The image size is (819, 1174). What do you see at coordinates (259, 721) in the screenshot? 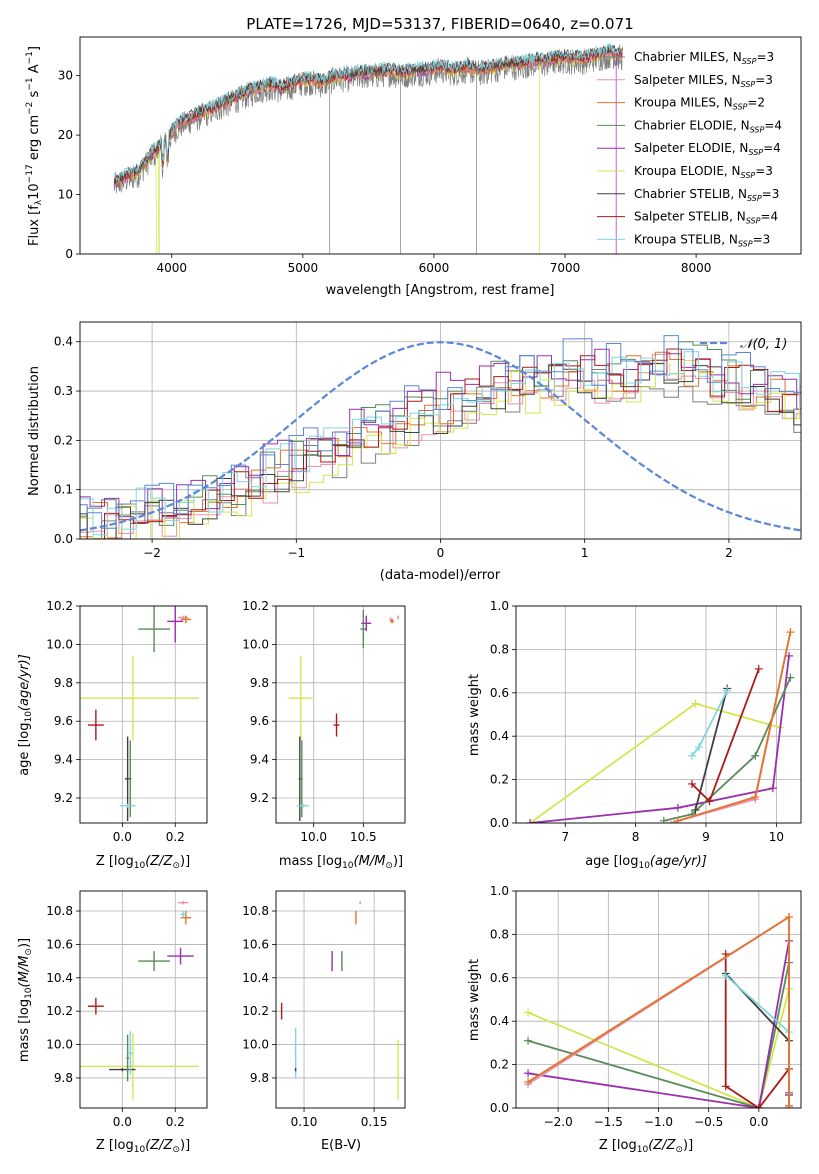
I see `y-tick-label: 9.6` at bounding box center [259, 721].